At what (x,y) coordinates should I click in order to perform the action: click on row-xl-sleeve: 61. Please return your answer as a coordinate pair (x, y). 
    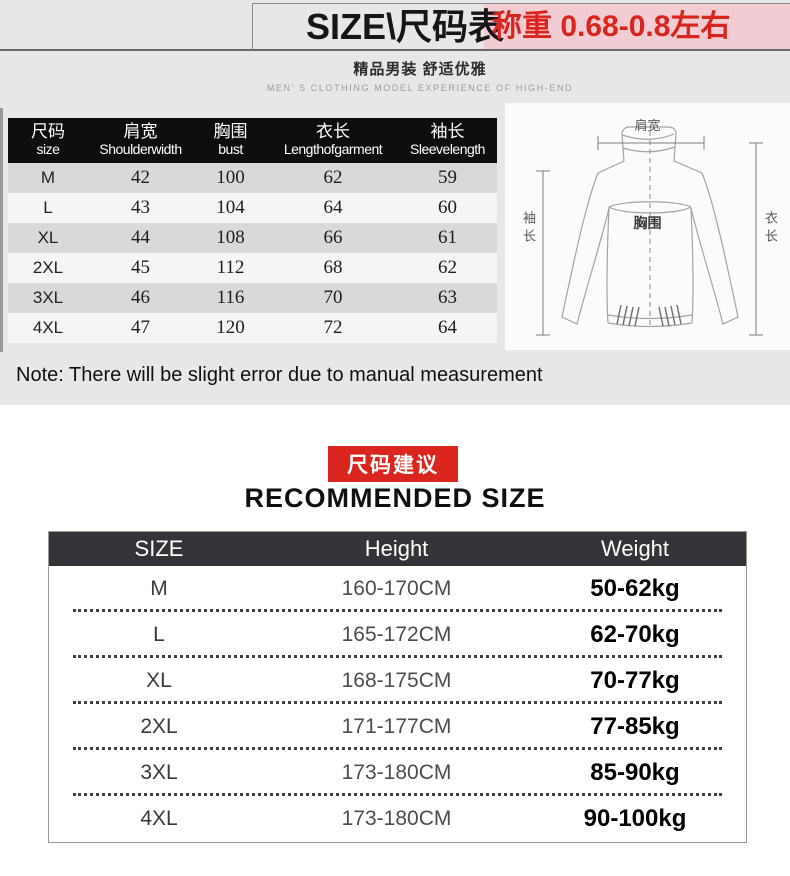
    Looking at the image, I should click on (447, 237).